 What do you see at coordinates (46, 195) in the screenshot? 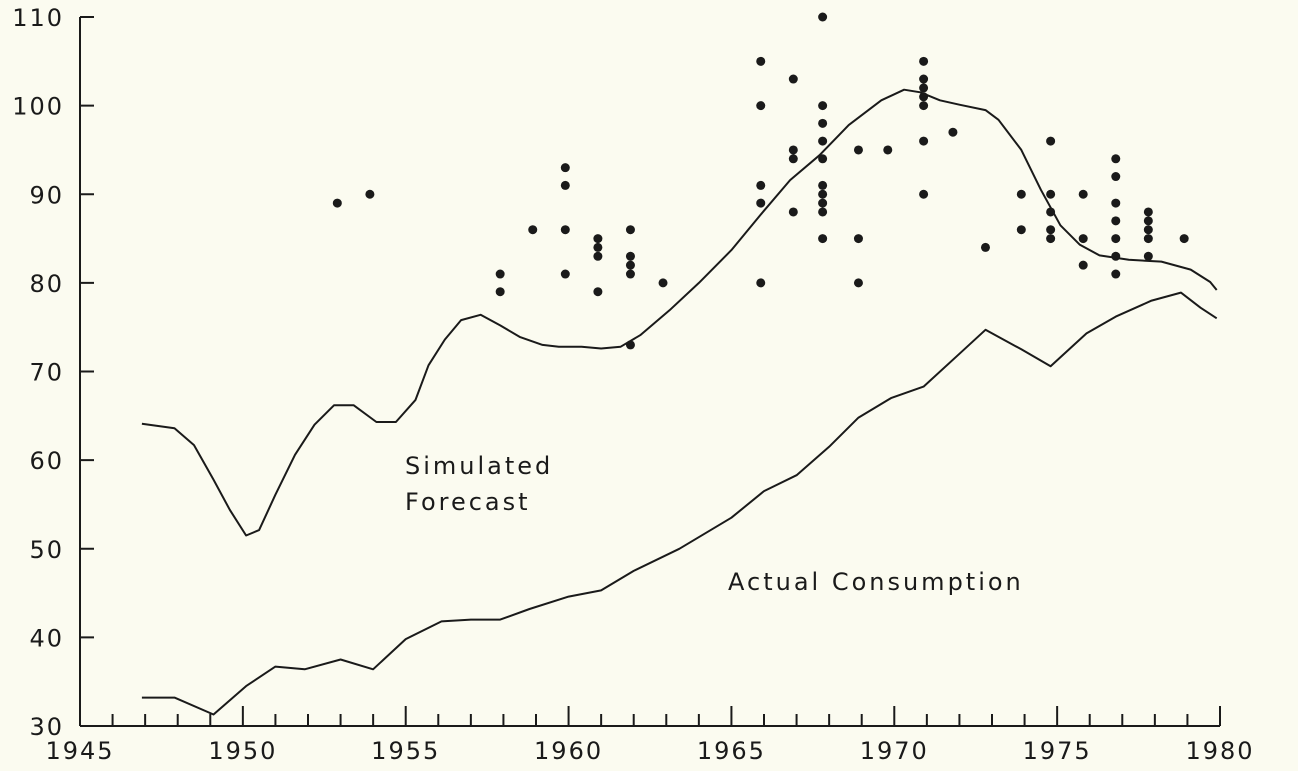
I see `y-tick-label: 90` at bounding box center [46, 195].